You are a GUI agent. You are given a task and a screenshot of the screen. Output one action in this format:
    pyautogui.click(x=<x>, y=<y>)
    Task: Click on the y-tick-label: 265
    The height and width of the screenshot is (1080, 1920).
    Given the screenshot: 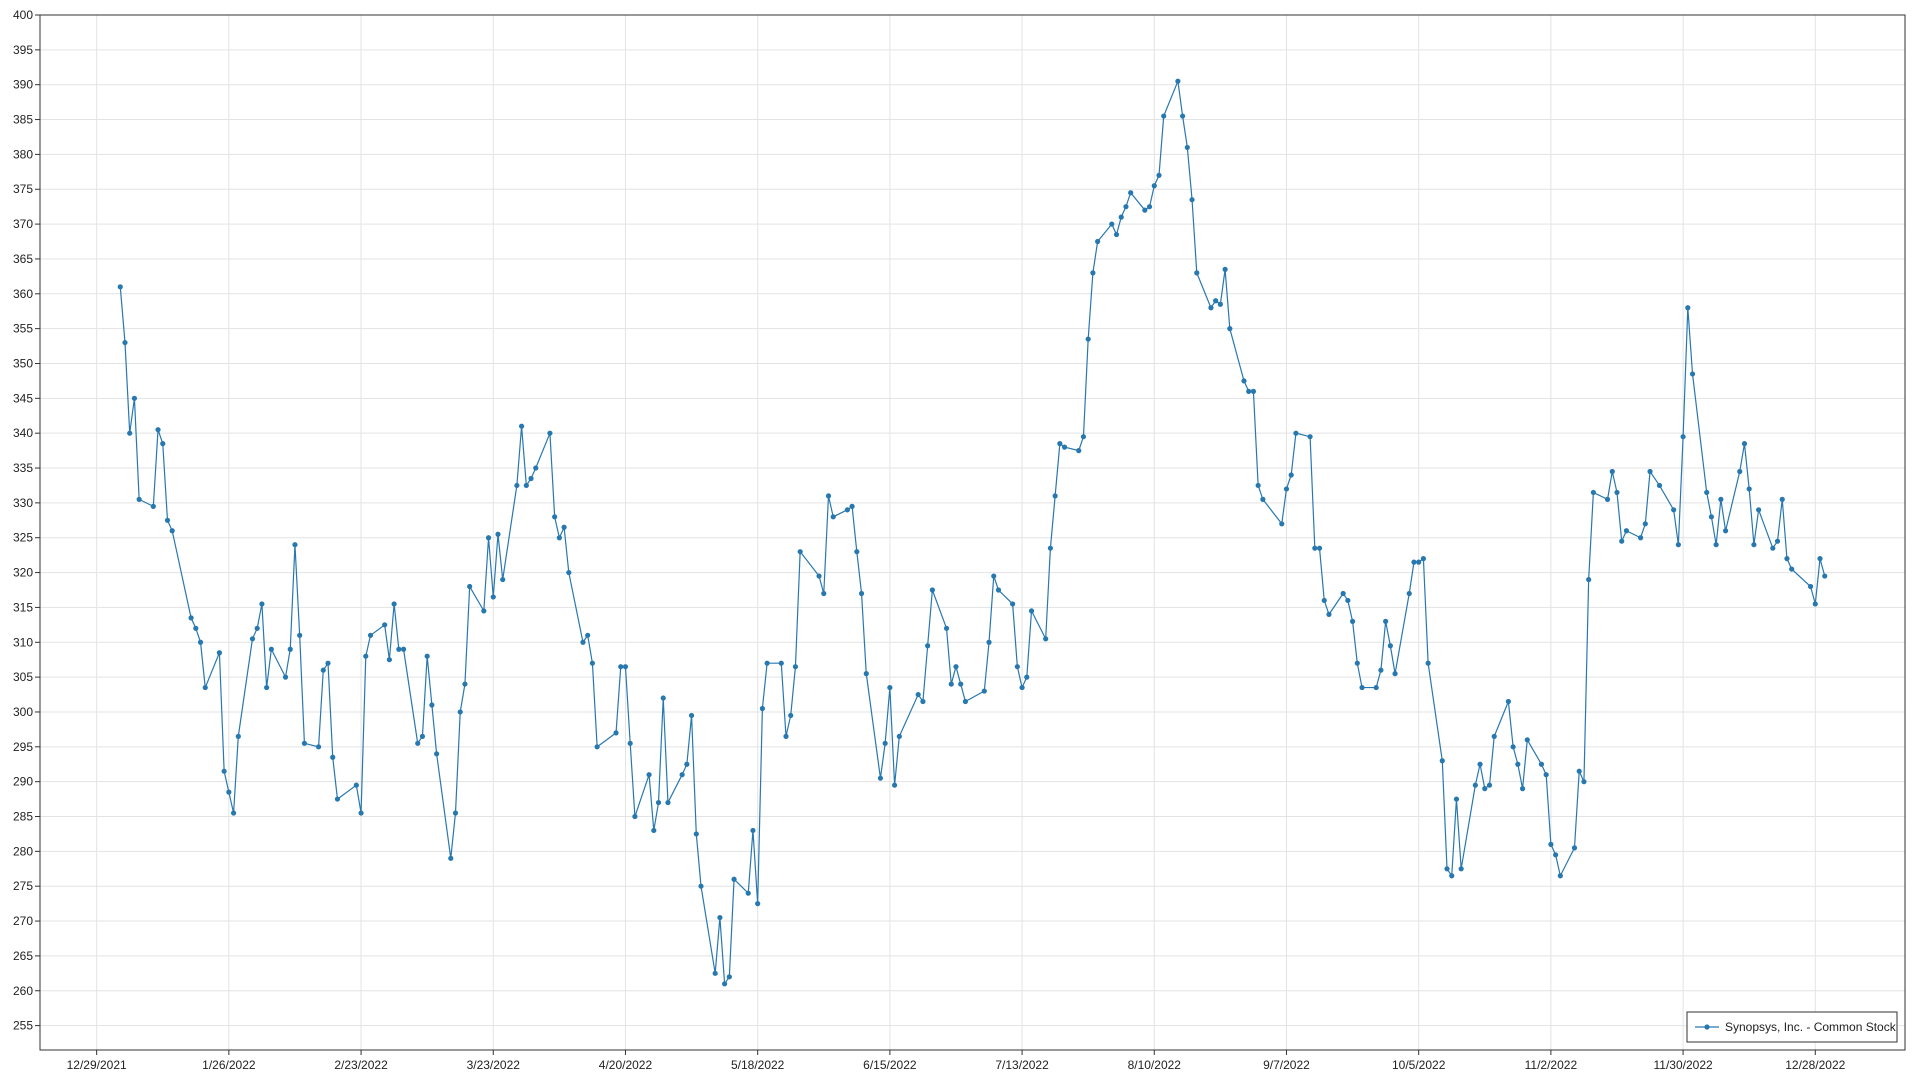 What is the action you would take?
    pyautogui.click(x=23, y=956)
    